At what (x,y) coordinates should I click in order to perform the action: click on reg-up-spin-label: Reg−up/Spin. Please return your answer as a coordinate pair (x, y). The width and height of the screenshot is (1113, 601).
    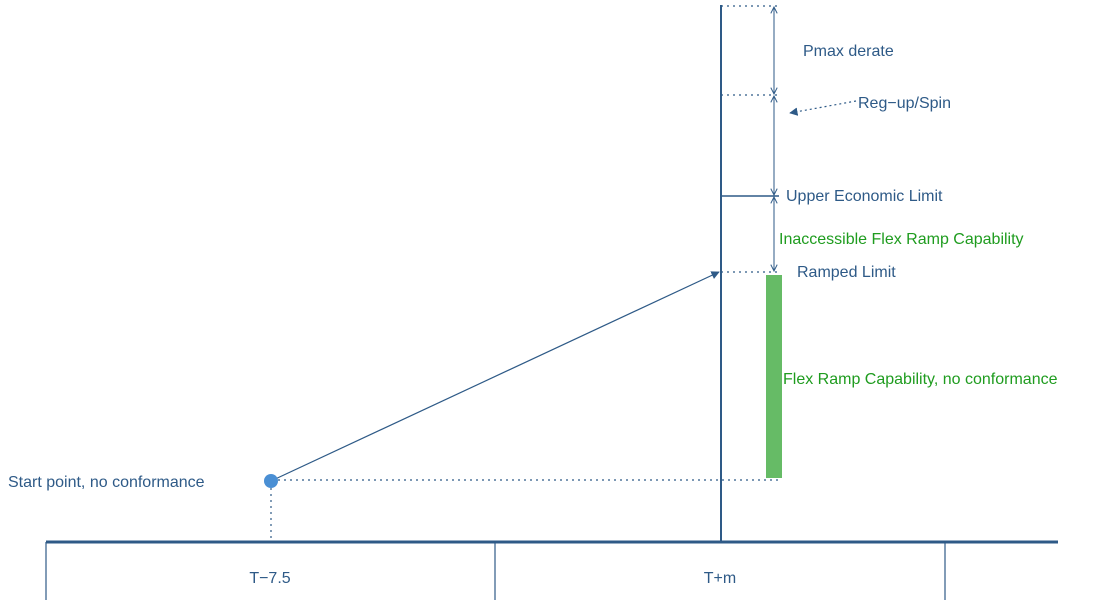
    Looking at the image, I should click on (904, 103).